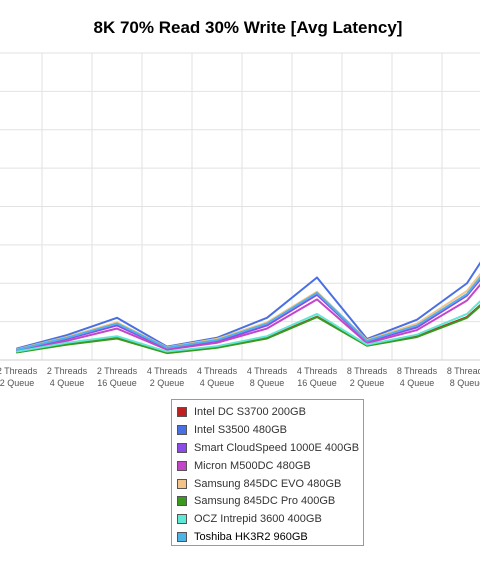 This screenshot has width=480, height=573. What do you see at coordinates (251, 537) in the screenshot?
I see `legend-label: Toshiba HK3R2 960GB` at bounding box center [251, 537].